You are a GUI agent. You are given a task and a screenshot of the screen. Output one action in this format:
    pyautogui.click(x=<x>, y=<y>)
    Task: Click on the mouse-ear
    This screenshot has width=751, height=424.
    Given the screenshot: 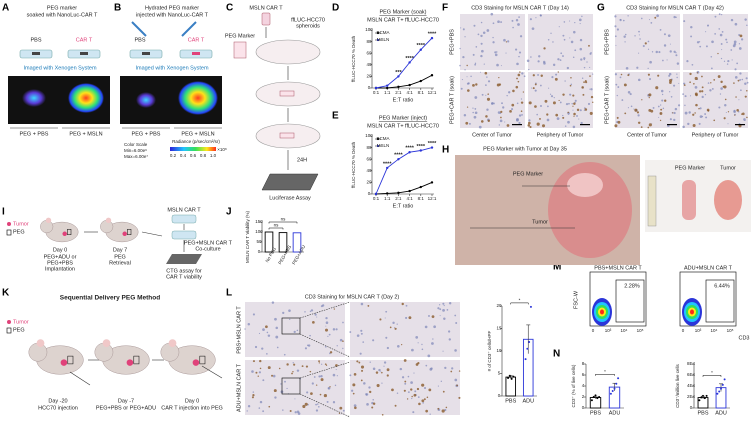 What is the action you would take?
    pyautogui.click(x=172, y=343)
    